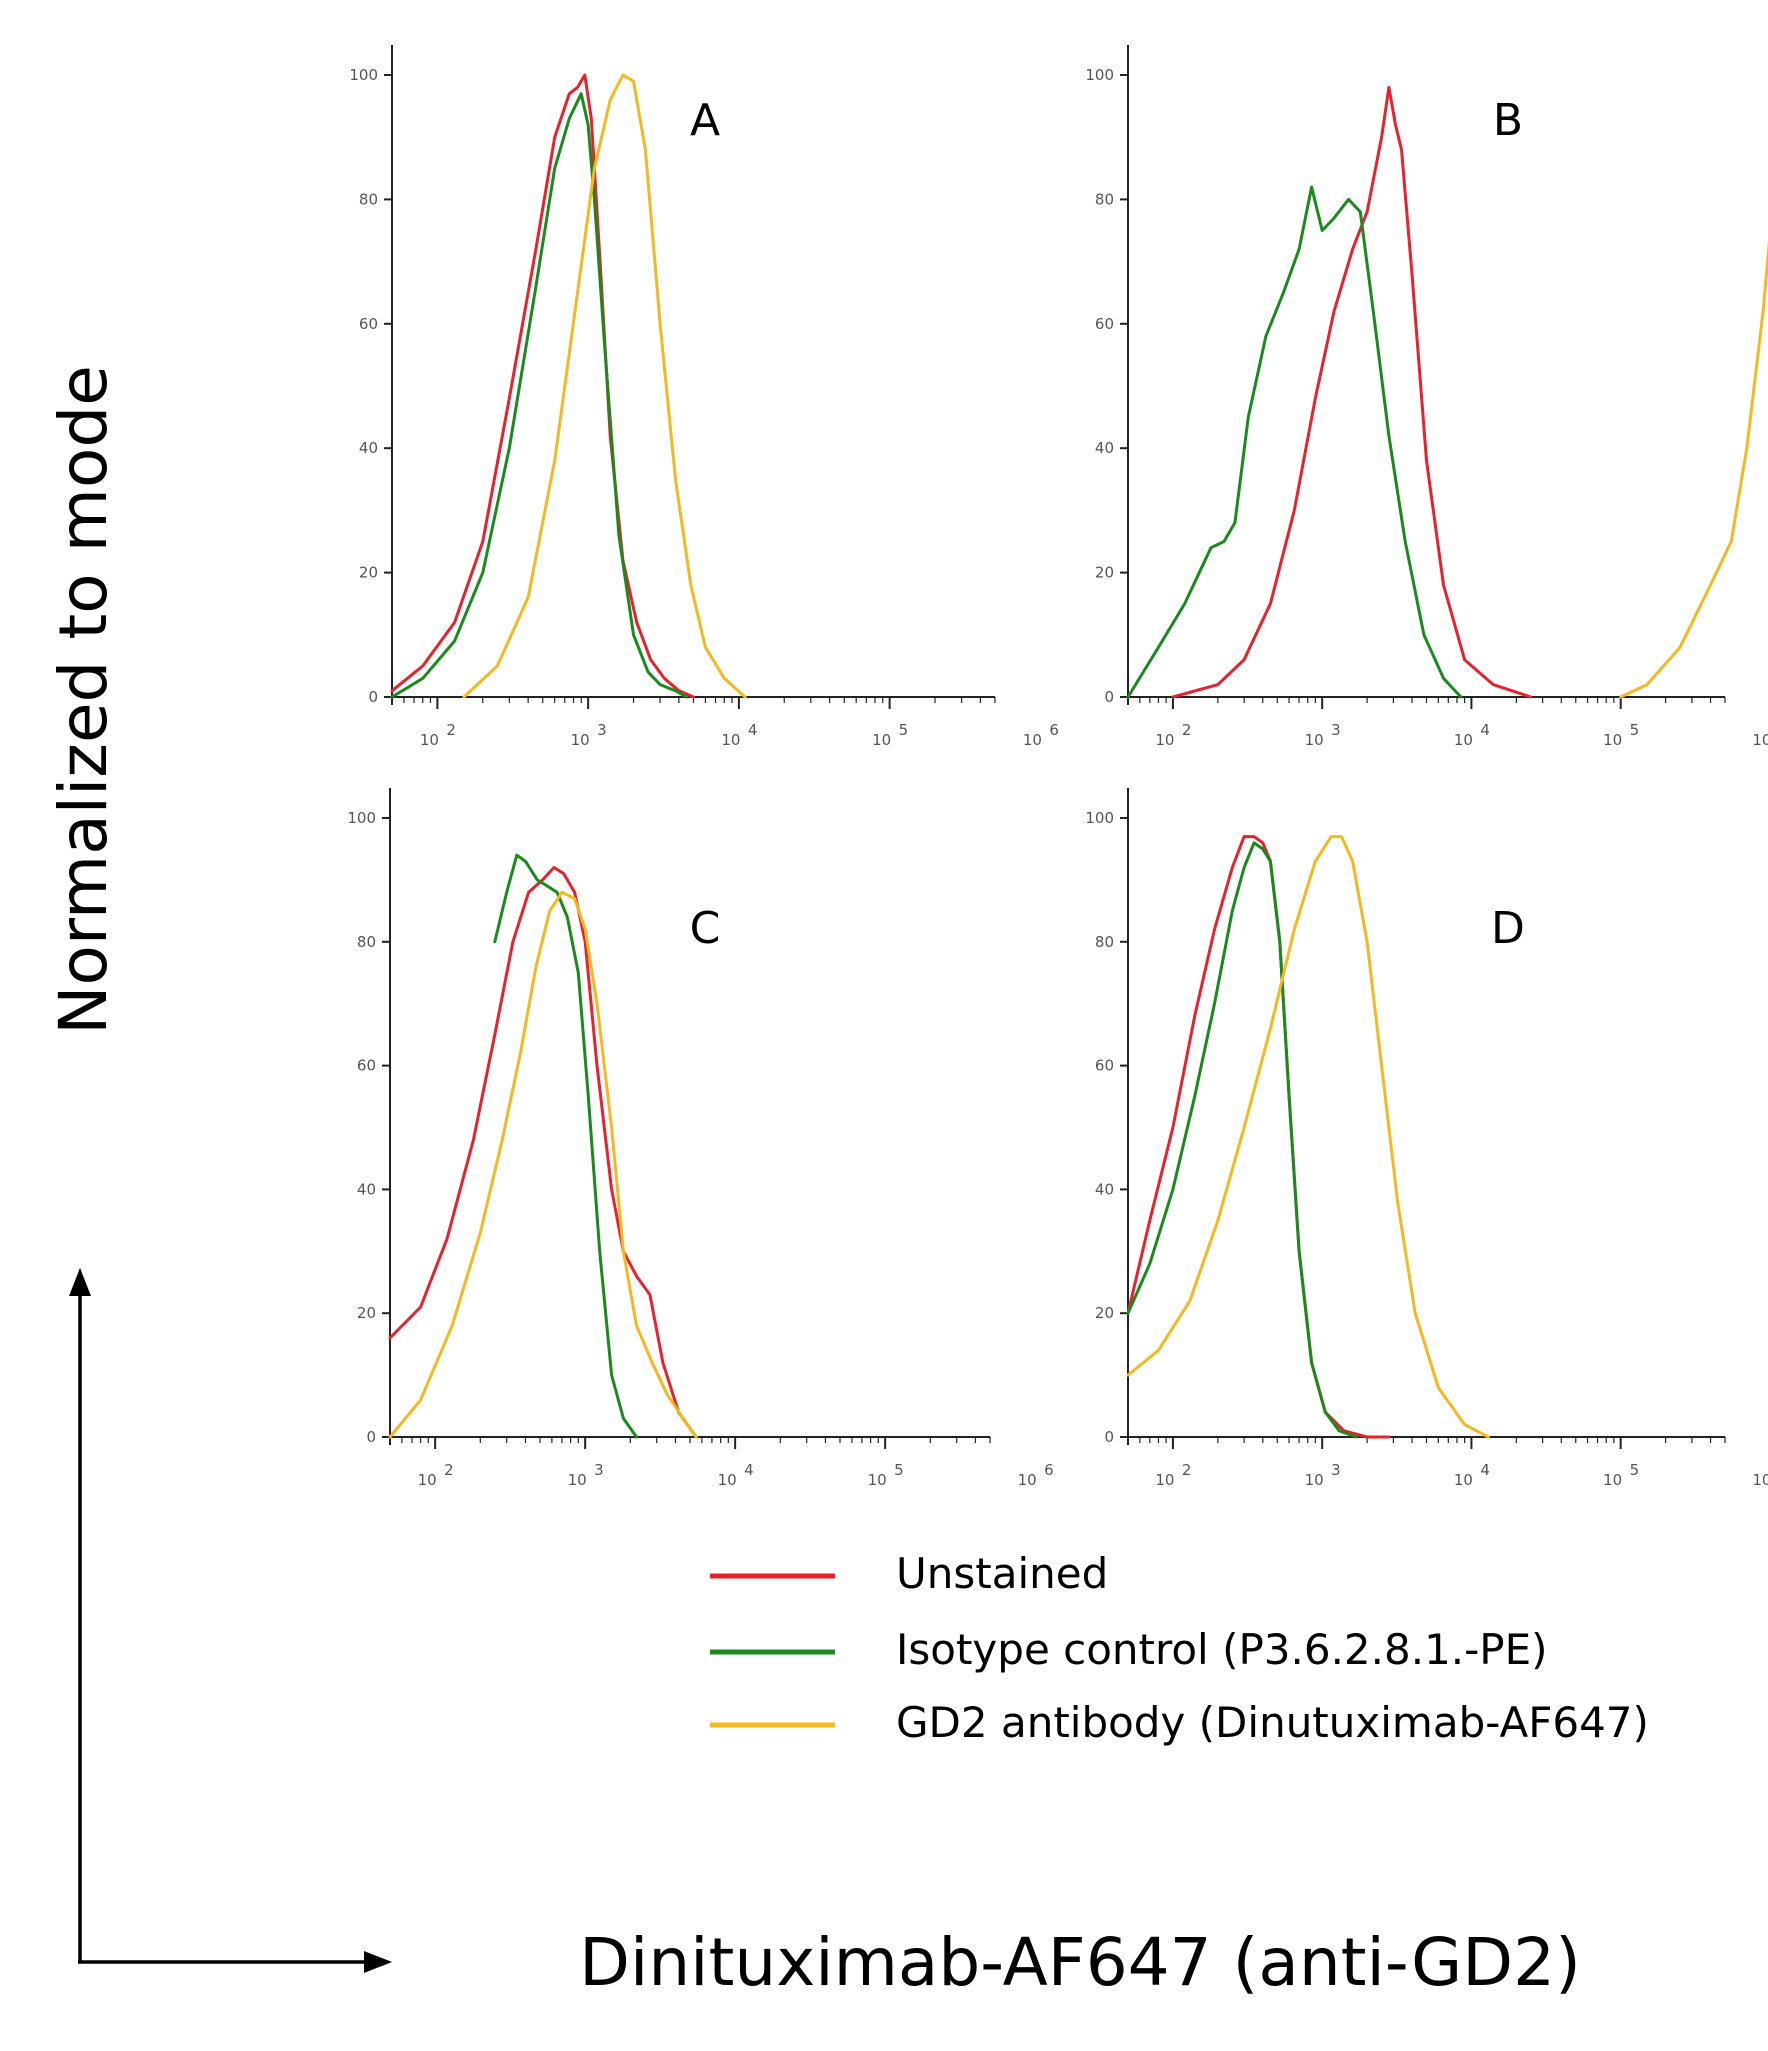 The height and width of the screenshot is (2051, 1768). What do you see at coordinates (83, 700) in the screenshot?
I see `y-axis-title: Normalized to mode` at bounding box center [83, 700].